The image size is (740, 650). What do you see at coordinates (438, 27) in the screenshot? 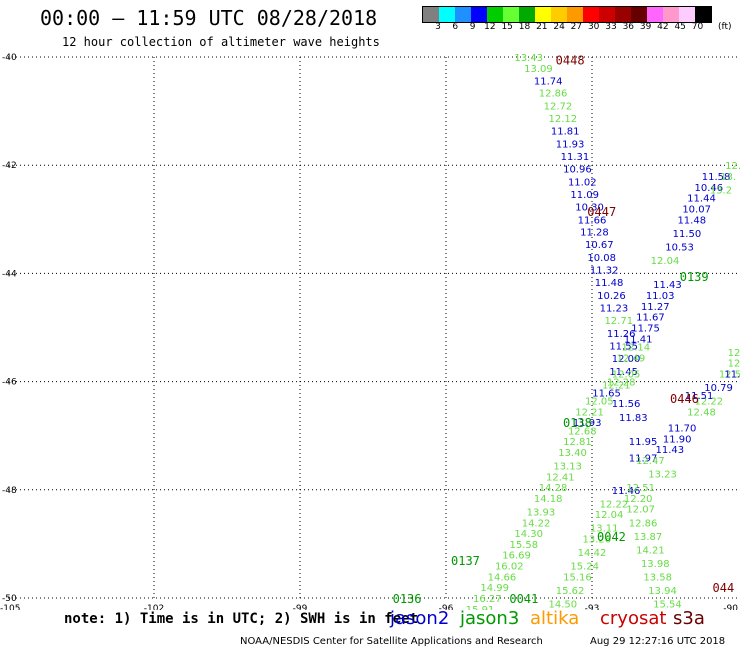
I see `color-scale-tick: 3` at bounding box center [438, 27].